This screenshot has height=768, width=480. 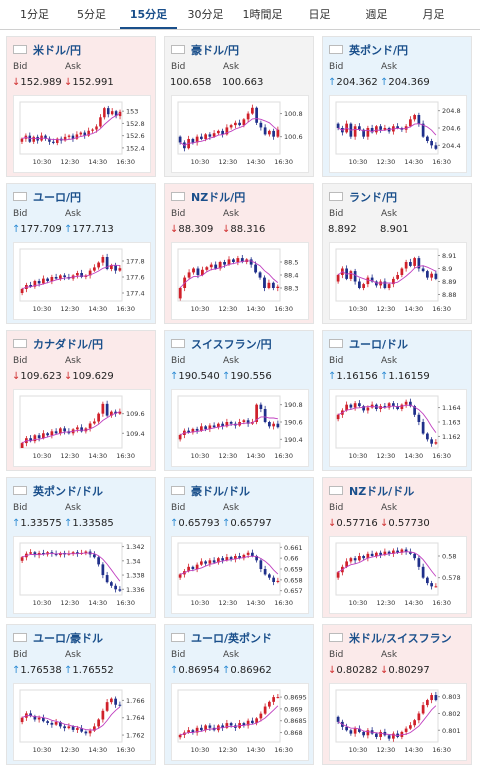 What do you see at coordinates (433, 14) in the screenshot?
I see `tab-7: 月足` at bounding box center [433, 14].